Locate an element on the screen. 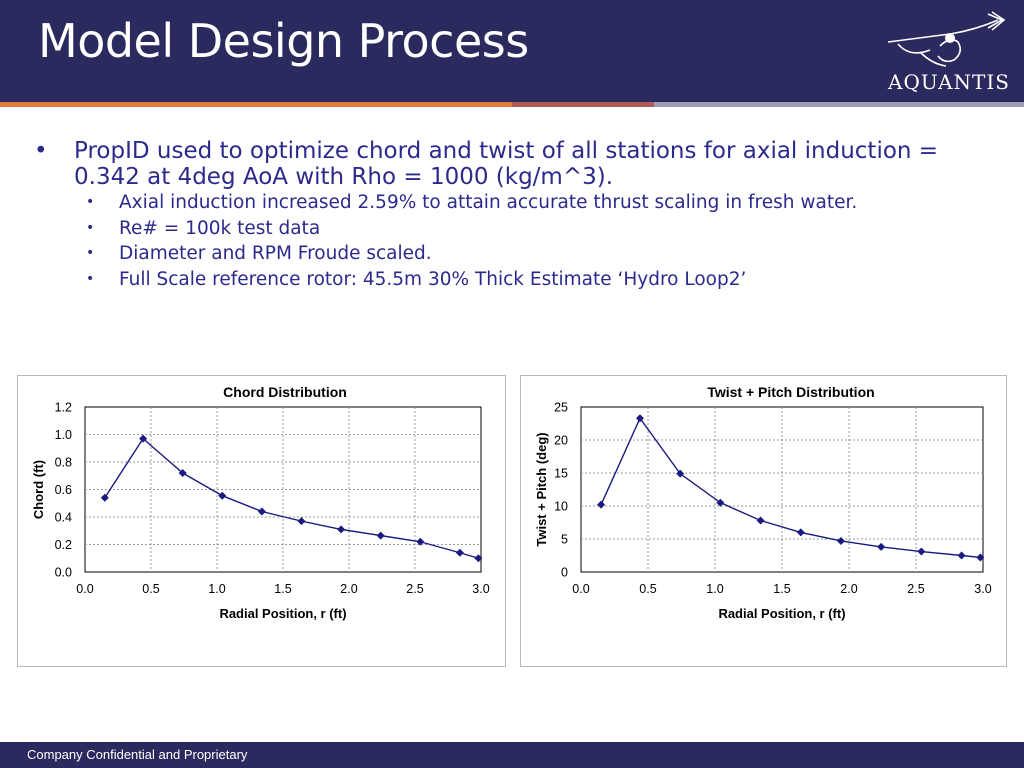  y-tick-label: 5 is located at coordinates (564, 540).